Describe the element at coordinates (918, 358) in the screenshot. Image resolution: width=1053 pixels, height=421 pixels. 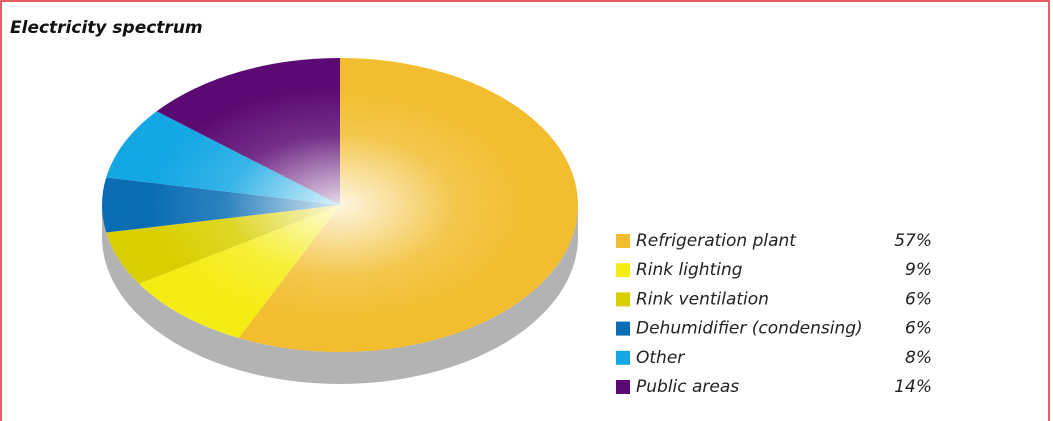
I see `legend-value: 8%` at that location.